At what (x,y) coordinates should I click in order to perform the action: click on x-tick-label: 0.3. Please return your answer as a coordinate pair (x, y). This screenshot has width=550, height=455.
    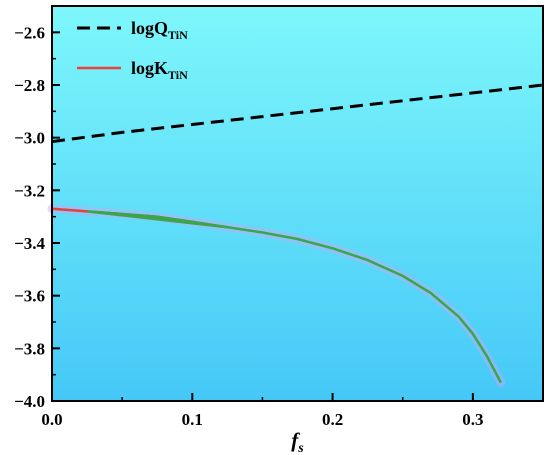
    Looking at the image, I should click on (472, 419).